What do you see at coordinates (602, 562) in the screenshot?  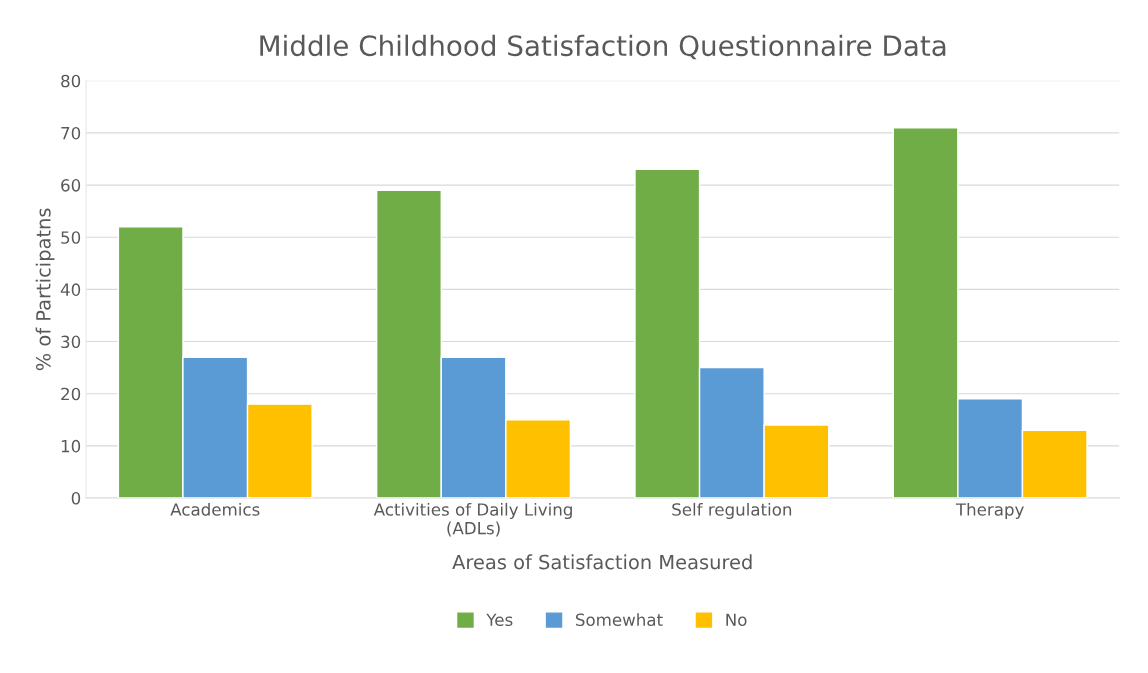 I see `x-axis-title: Areas of Satisfaction Measured` at bounding box center [602, 562].